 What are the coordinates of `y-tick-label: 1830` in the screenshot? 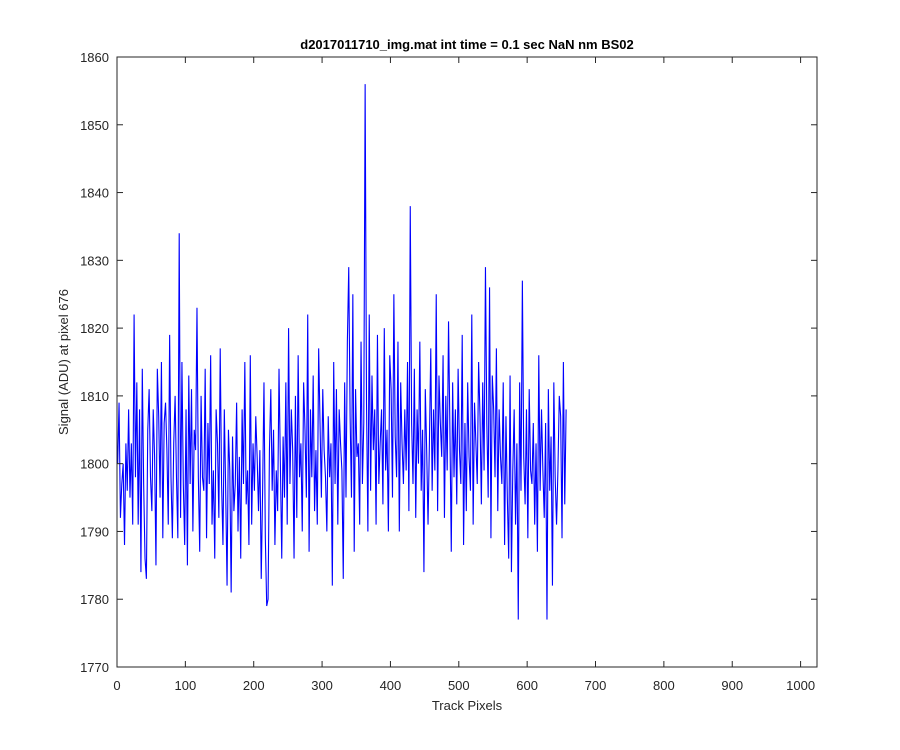 It's located at (94, 260).